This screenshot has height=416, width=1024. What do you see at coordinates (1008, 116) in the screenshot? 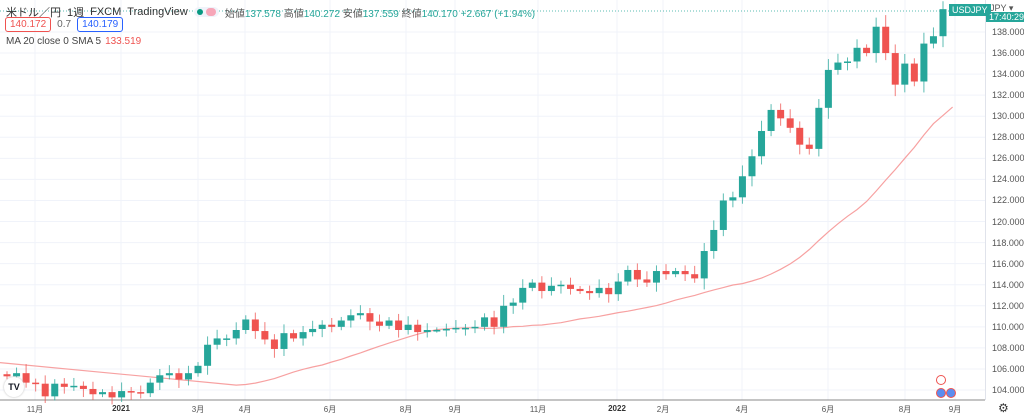
I see `price-tick: 130.000` at bounding box center [1008, 116].